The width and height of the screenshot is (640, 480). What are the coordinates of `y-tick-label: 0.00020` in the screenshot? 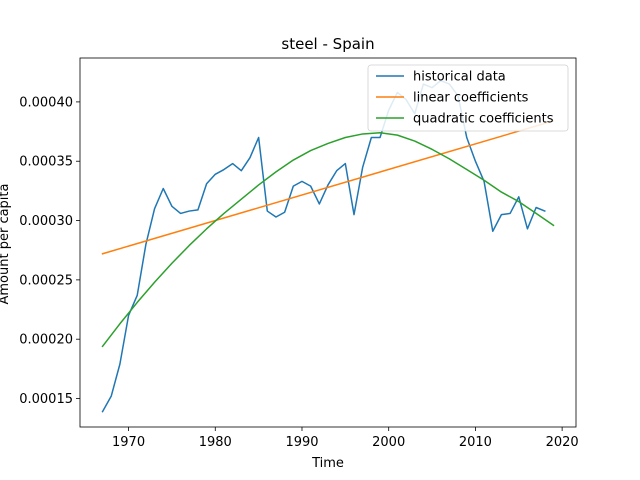 It's located at (46, 340).